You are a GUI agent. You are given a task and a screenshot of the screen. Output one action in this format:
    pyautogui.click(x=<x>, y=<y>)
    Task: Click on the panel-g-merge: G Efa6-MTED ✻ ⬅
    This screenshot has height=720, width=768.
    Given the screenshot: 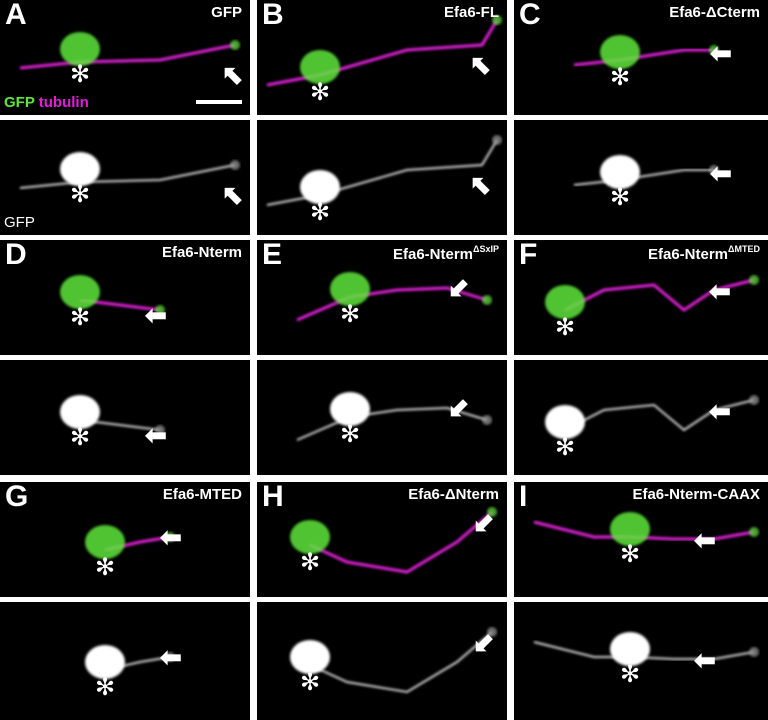 What is the action you would take?
    pyautogui.click(x=125, y=539)
    